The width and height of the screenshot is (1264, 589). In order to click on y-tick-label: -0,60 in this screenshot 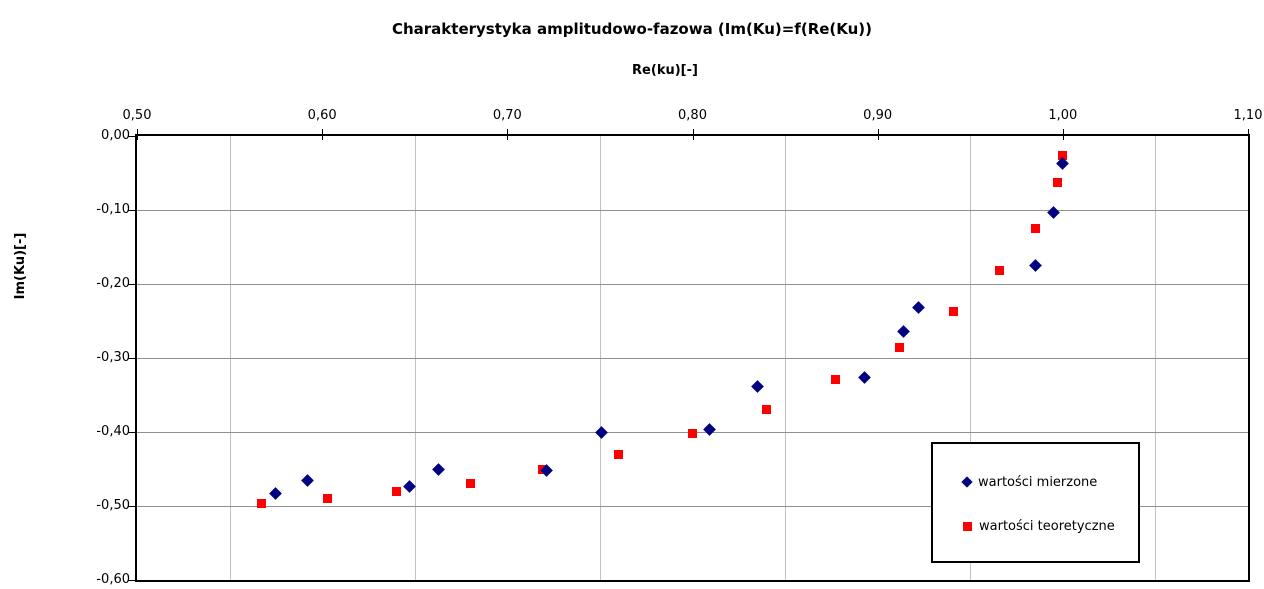, I will do `click(113, 579)`.